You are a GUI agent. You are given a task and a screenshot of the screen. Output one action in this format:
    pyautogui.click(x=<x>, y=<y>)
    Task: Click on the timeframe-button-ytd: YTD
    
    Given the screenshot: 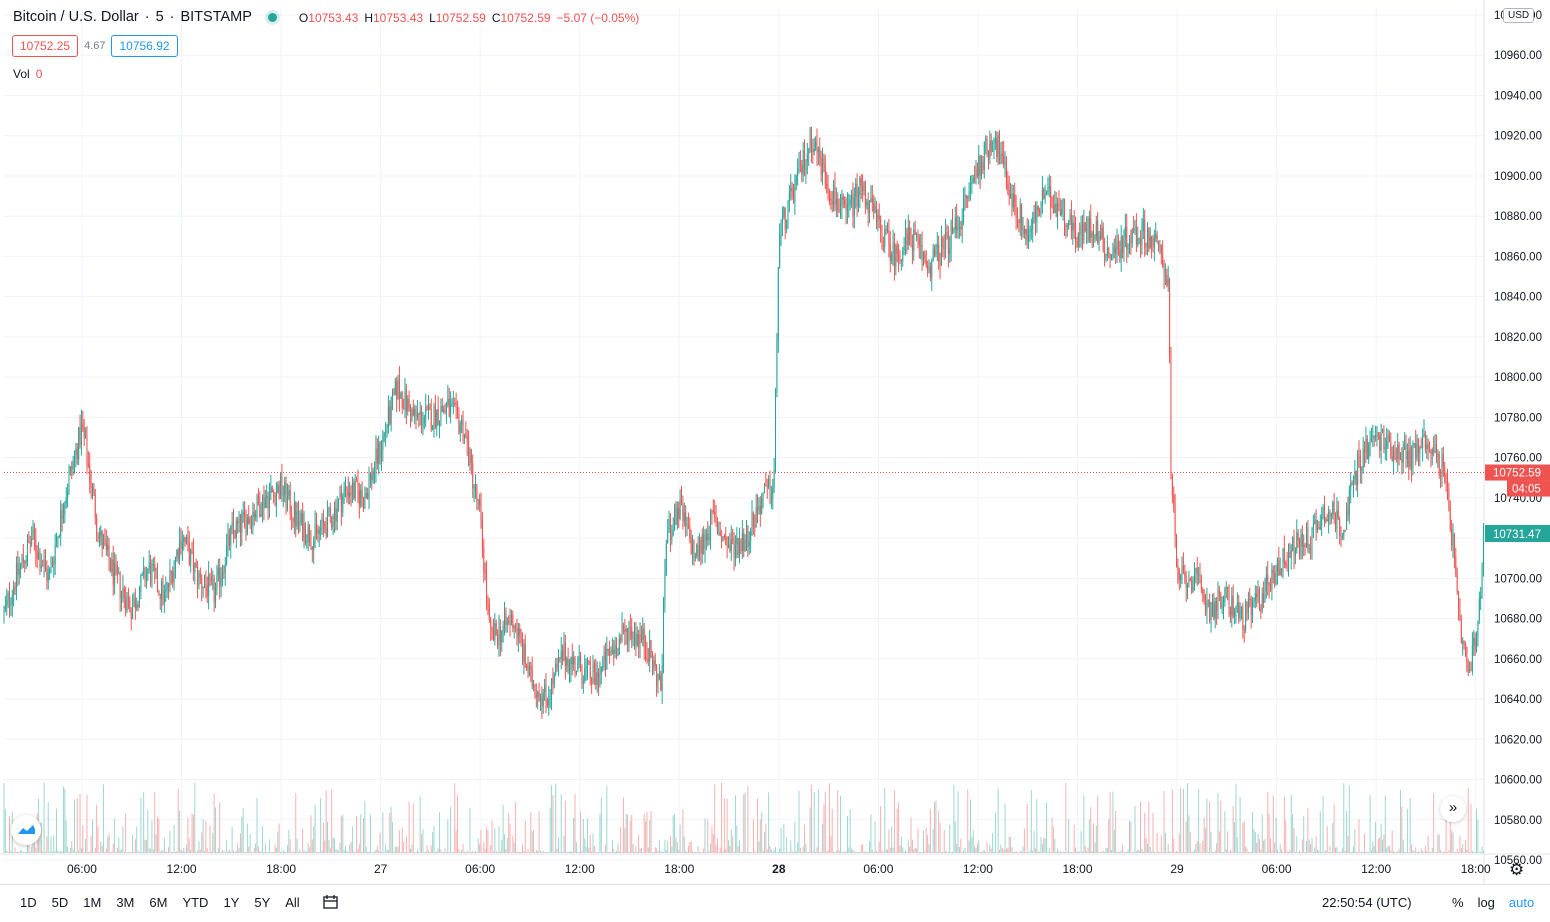 What is the action you would take?
    pyautogui.click(x=195, y=902)
    